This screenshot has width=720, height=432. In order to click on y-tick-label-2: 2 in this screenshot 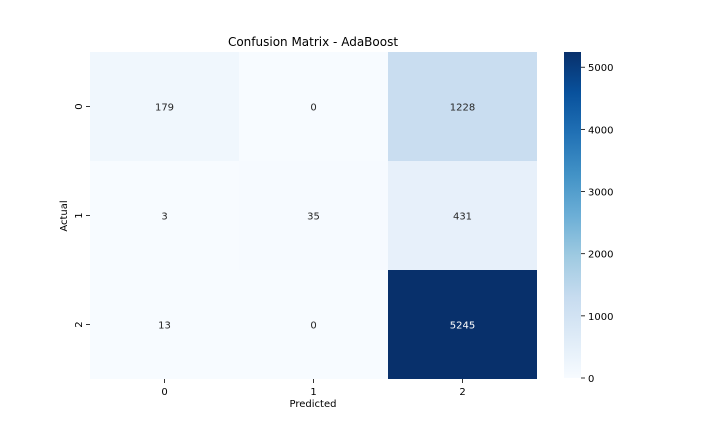, I will do `click(79, 324)`.